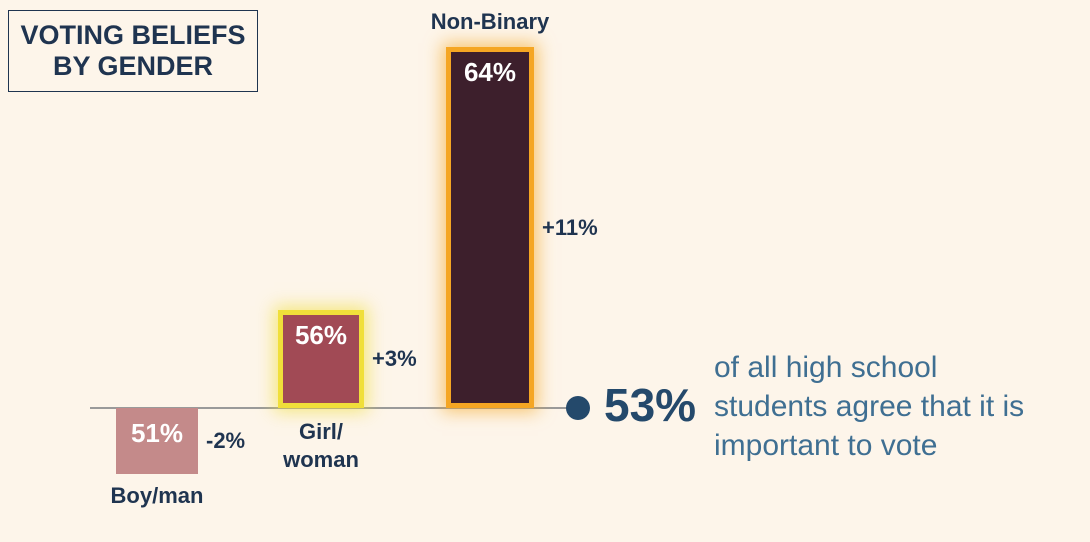 The height and width of the screenshot is (542, 1090). What do you see at coordinates (394, 358) in the screenshot?
I see `difference-label: +3%` at bounding box center [394, 358].